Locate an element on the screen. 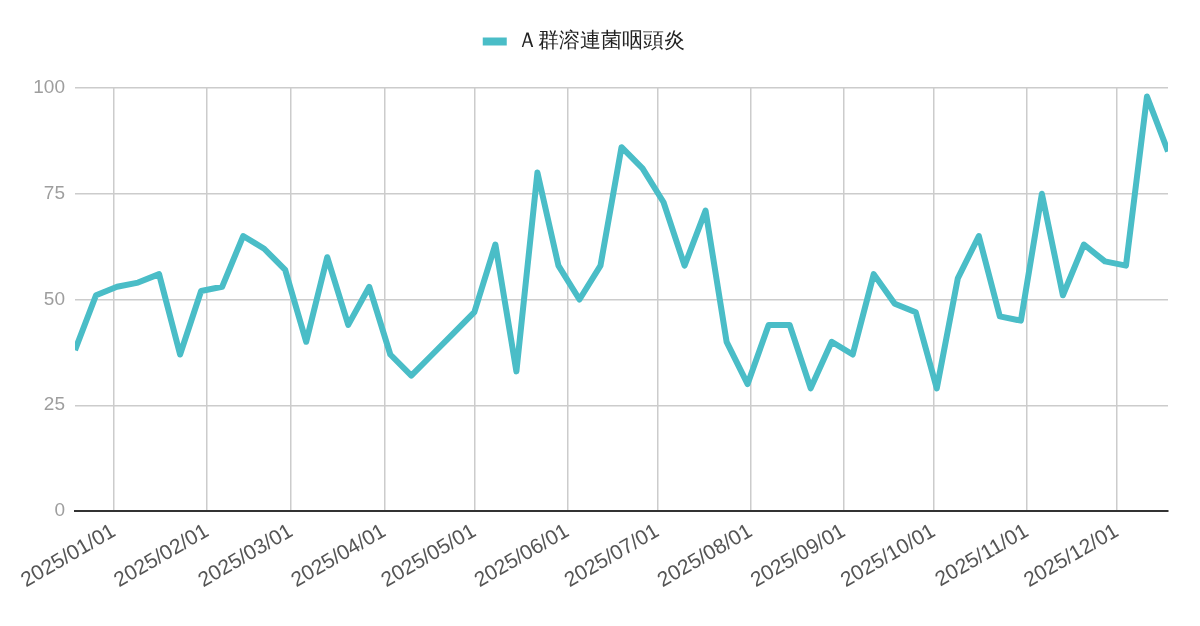  y-tick-label: 0 is located at coordinates (59, 510).